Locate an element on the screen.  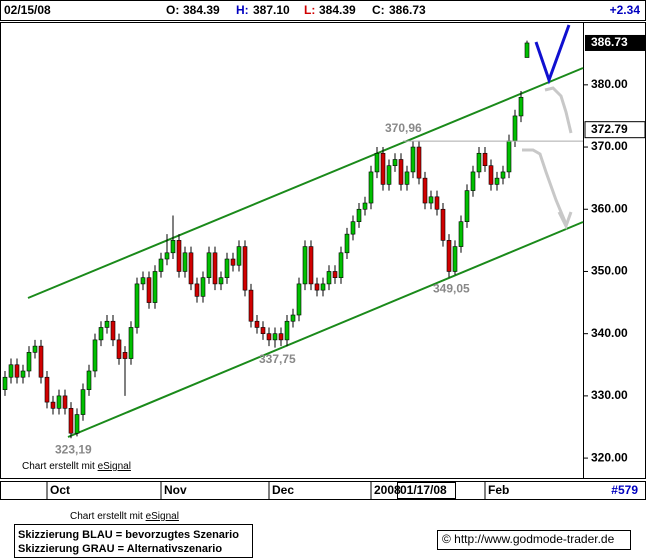
gray-arrowhead is located at coordinates (565, 220).